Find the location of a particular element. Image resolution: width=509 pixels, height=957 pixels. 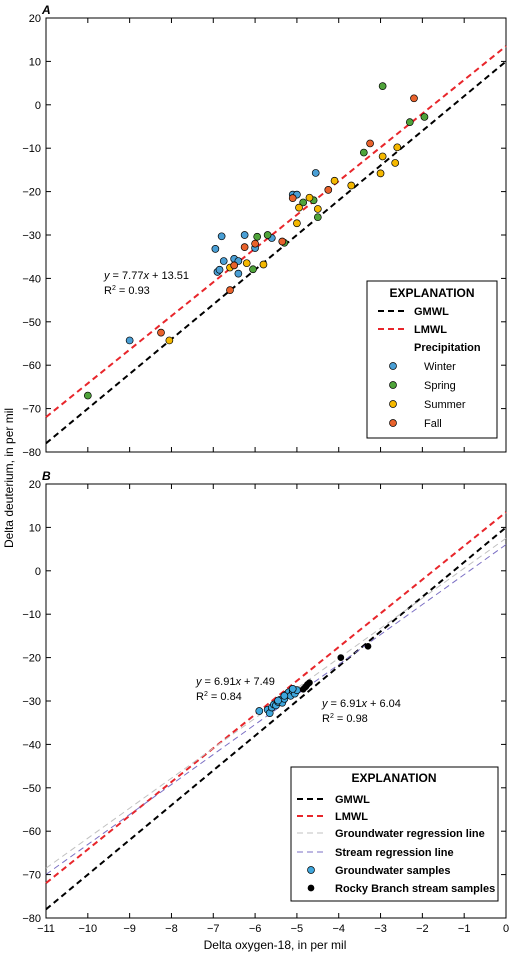

legend-label-groundwater: Groundwater samples is located at coordinates (393, 871).